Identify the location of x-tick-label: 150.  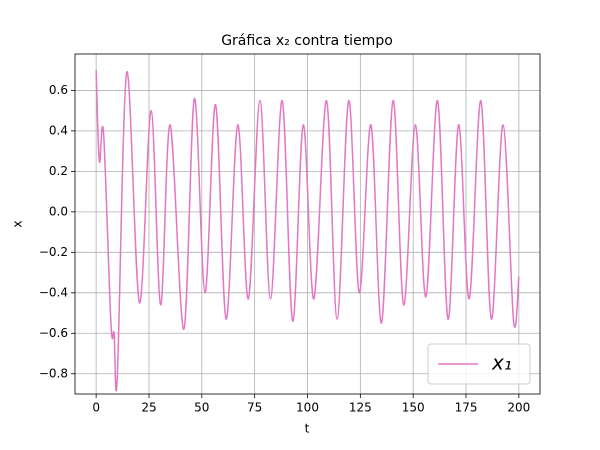
(413, 408).